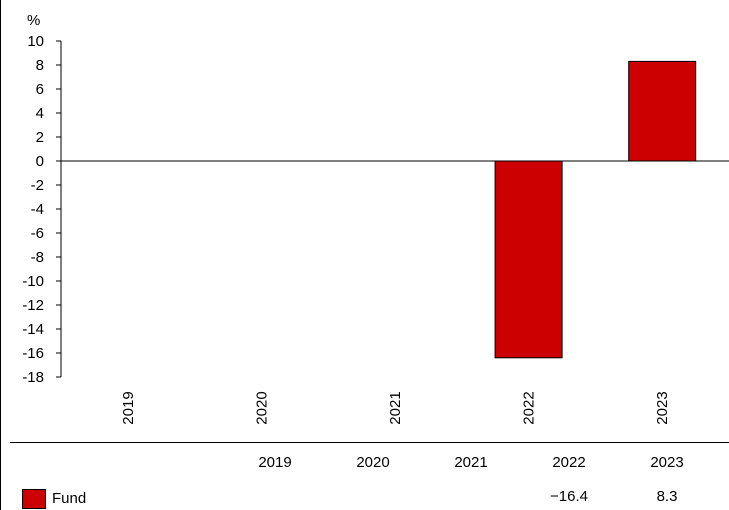  Describe the element at coordinates (373, 462) in the screenshot. I see `table-header-2020: 2020` at that location.